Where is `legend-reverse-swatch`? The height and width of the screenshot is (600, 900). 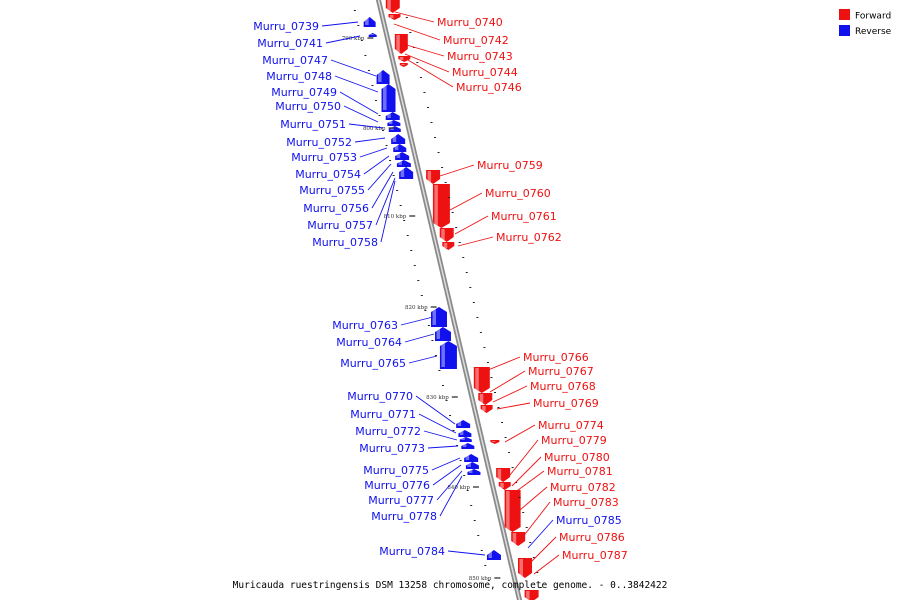
legend-reverse-swatch is located at coordinates (844, 30).